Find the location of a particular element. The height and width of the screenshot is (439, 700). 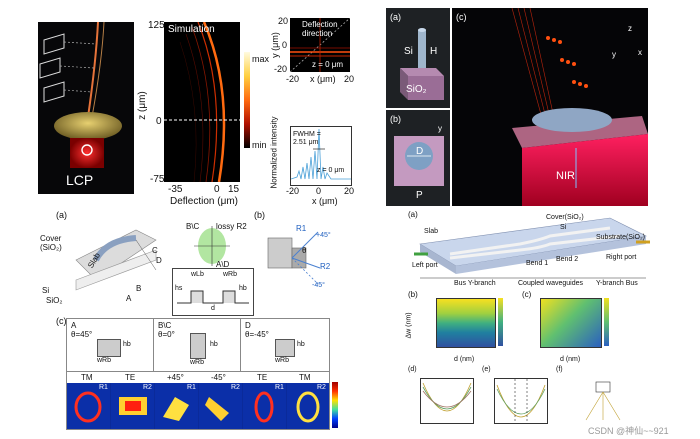

c-ax-x: x is located at coordinates (640, 52).